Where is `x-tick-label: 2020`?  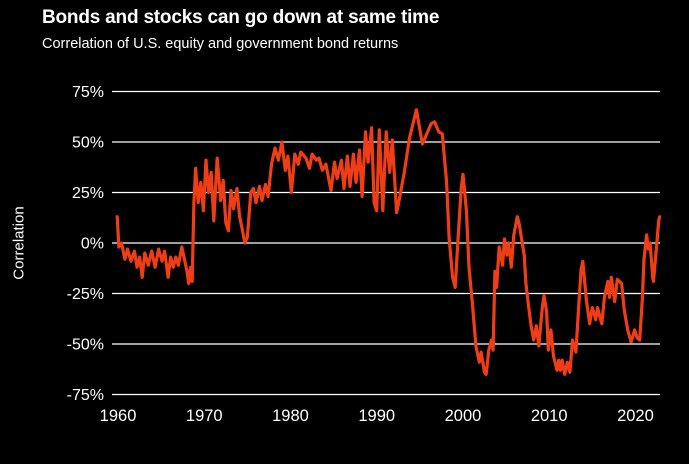 x-tick-label: 2020 is located at coordinates (635, 416).